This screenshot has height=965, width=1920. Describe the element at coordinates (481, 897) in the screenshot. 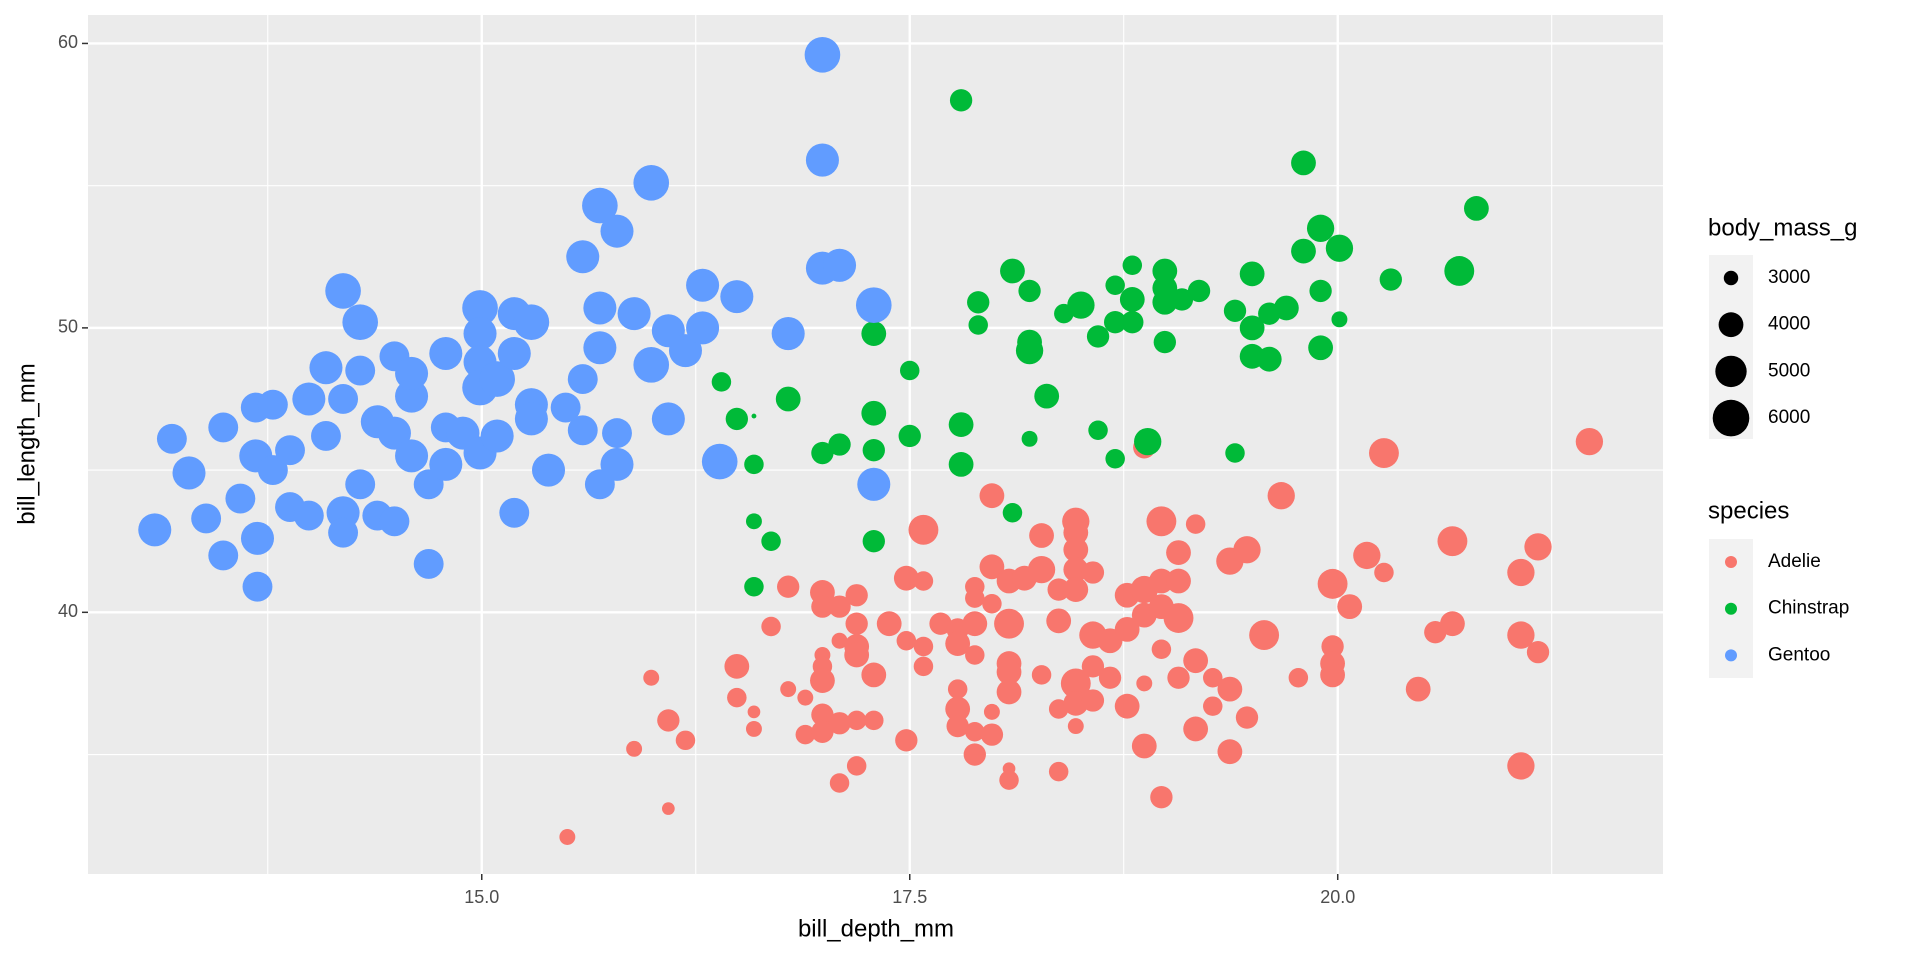

I see `x-tick-label: 15.0` at that location.